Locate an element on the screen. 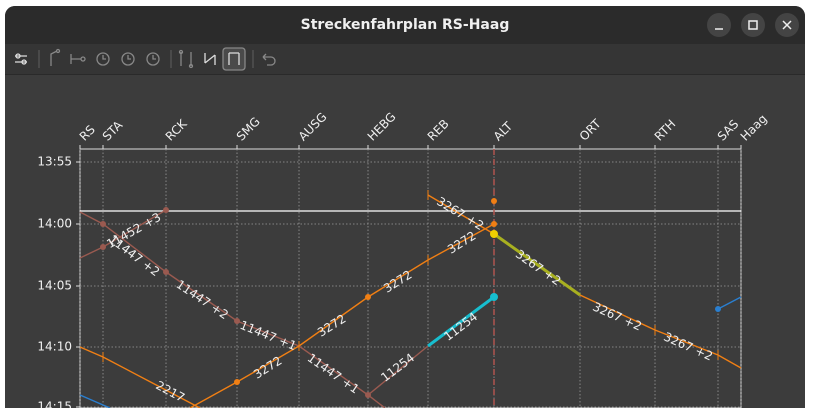  title-bar: Streckenfahrplan RS-Haag is located at coordinates (405, 25).